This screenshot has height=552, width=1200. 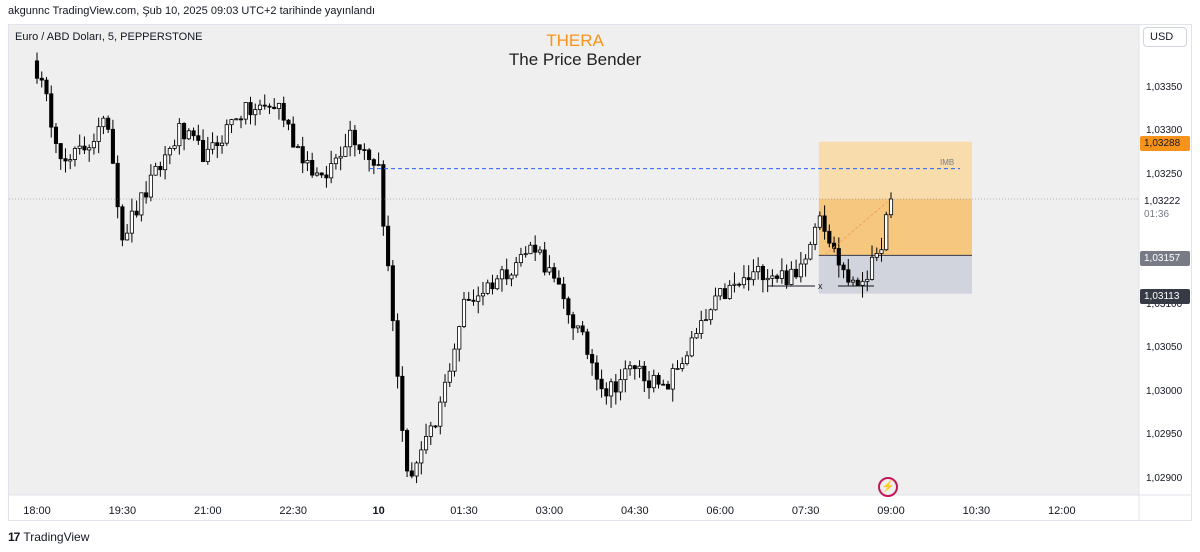 I want to click on time-tick-label: 10:30, so click(x=976, y=511).